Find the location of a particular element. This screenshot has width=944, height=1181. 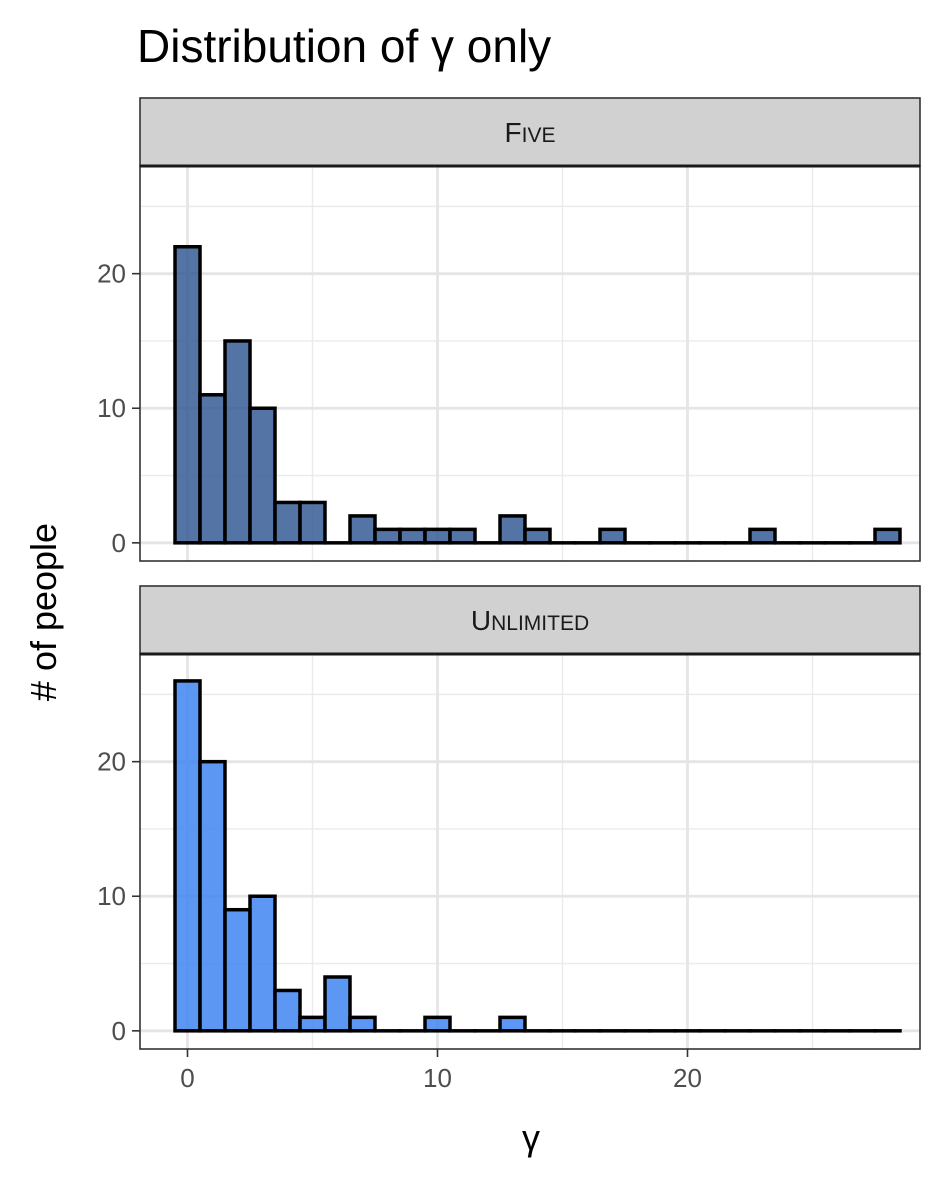

y-axis-title: # of people is located at coordinates (43, 612).